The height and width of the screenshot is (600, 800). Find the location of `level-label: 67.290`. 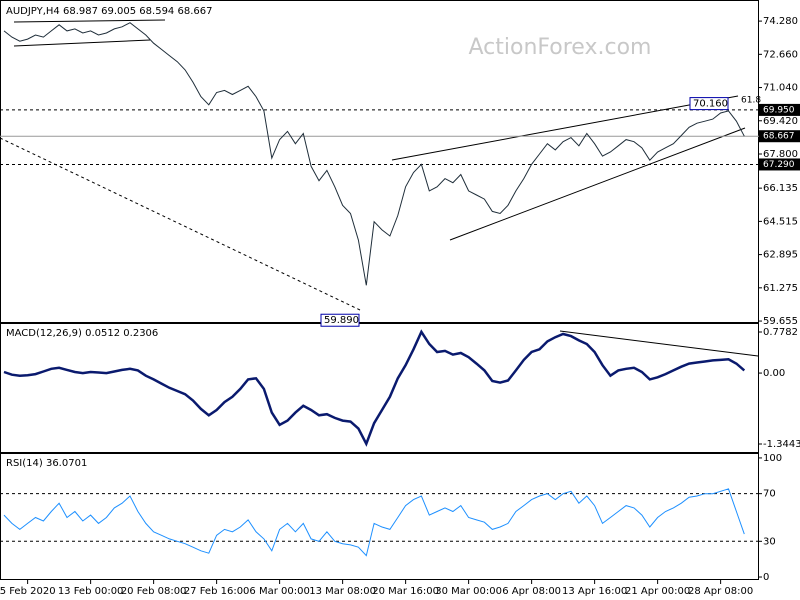

level-label: 67.290 is located at coordinates (779, 165).